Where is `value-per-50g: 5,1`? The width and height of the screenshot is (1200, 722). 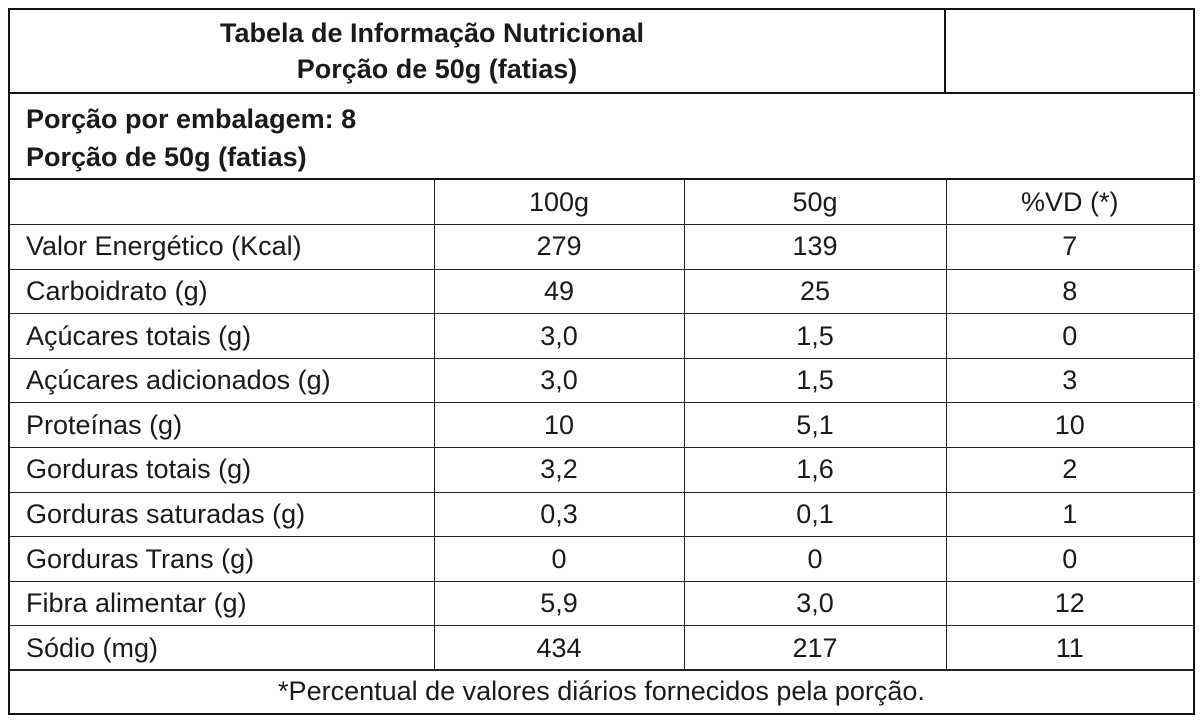 value-per-50g: 5,1 is located at coordinates (815, 425).